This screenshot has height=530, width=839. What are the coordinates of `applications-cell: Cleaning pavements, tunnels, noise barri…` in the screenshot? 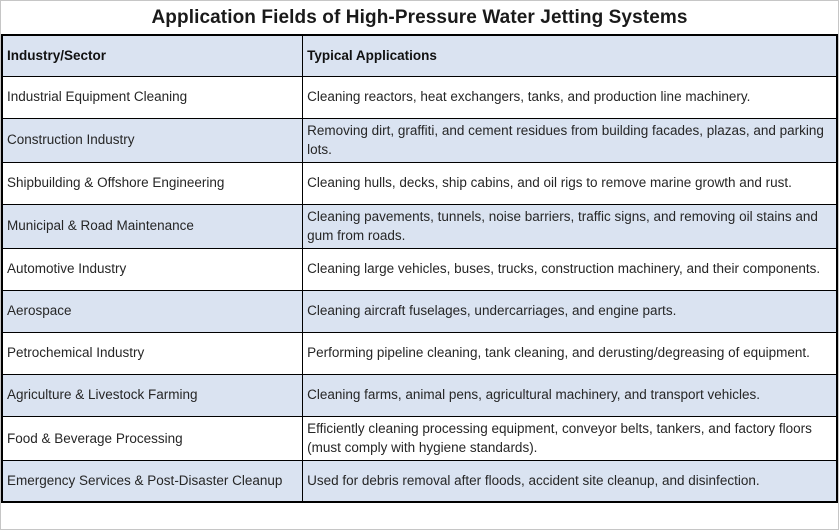 It's located at (570, 226).